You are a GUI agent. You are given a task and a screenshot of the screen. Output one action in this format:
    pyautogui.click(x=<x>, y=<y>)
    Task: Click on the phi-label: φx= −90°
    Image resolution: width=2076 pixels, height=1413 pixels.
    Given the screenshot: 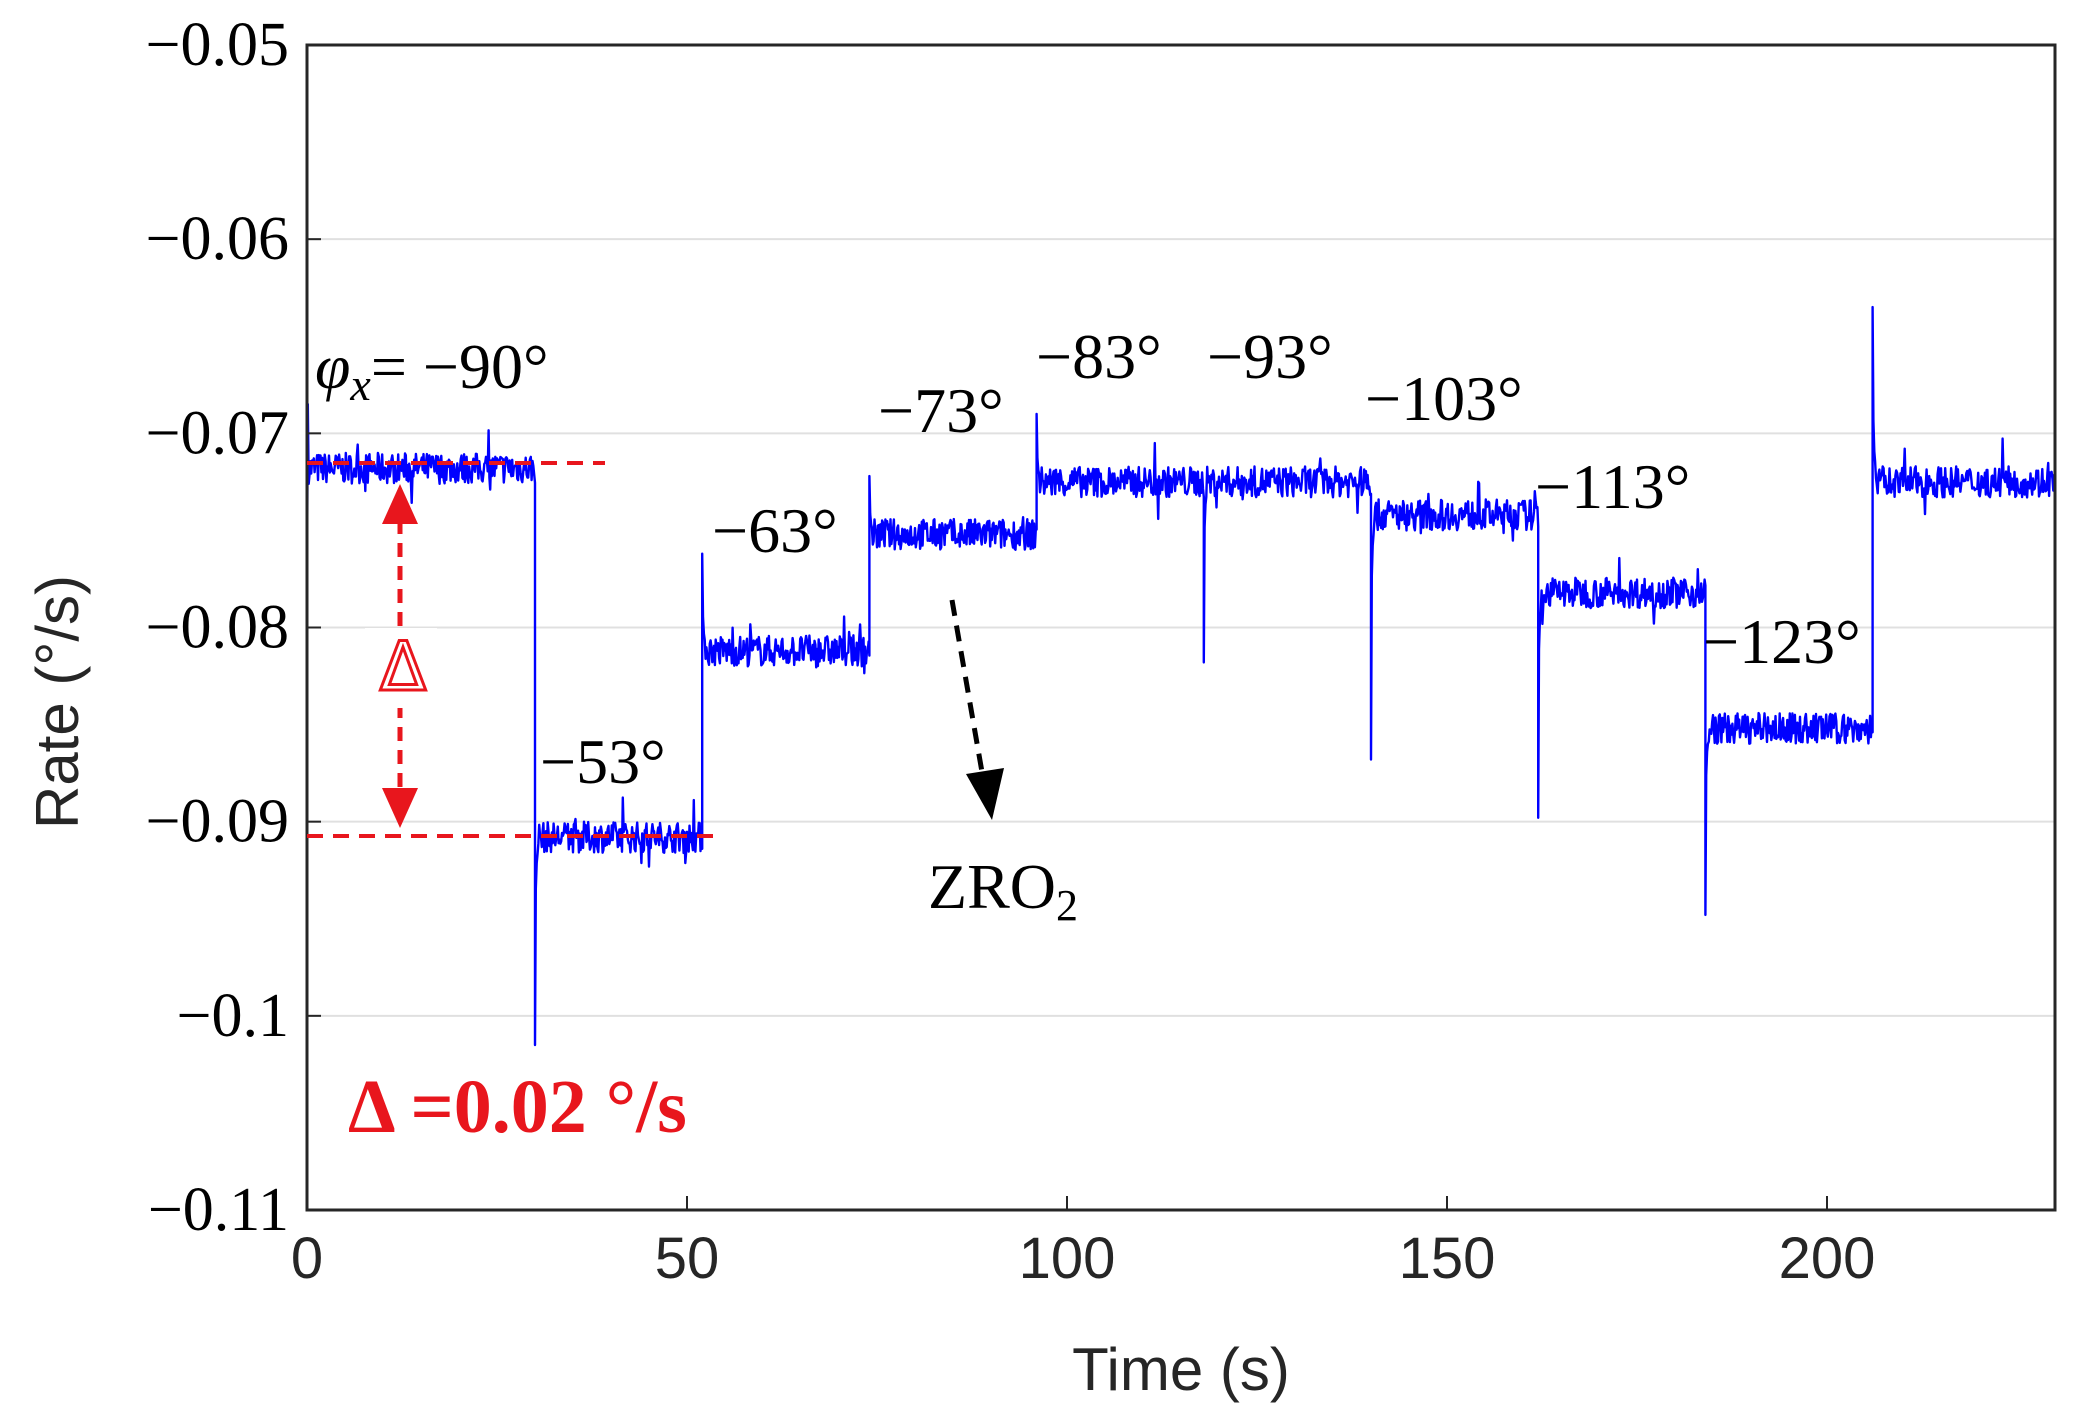 What is the action you would take?
    pyautogui.click(x=432, y=370)
    